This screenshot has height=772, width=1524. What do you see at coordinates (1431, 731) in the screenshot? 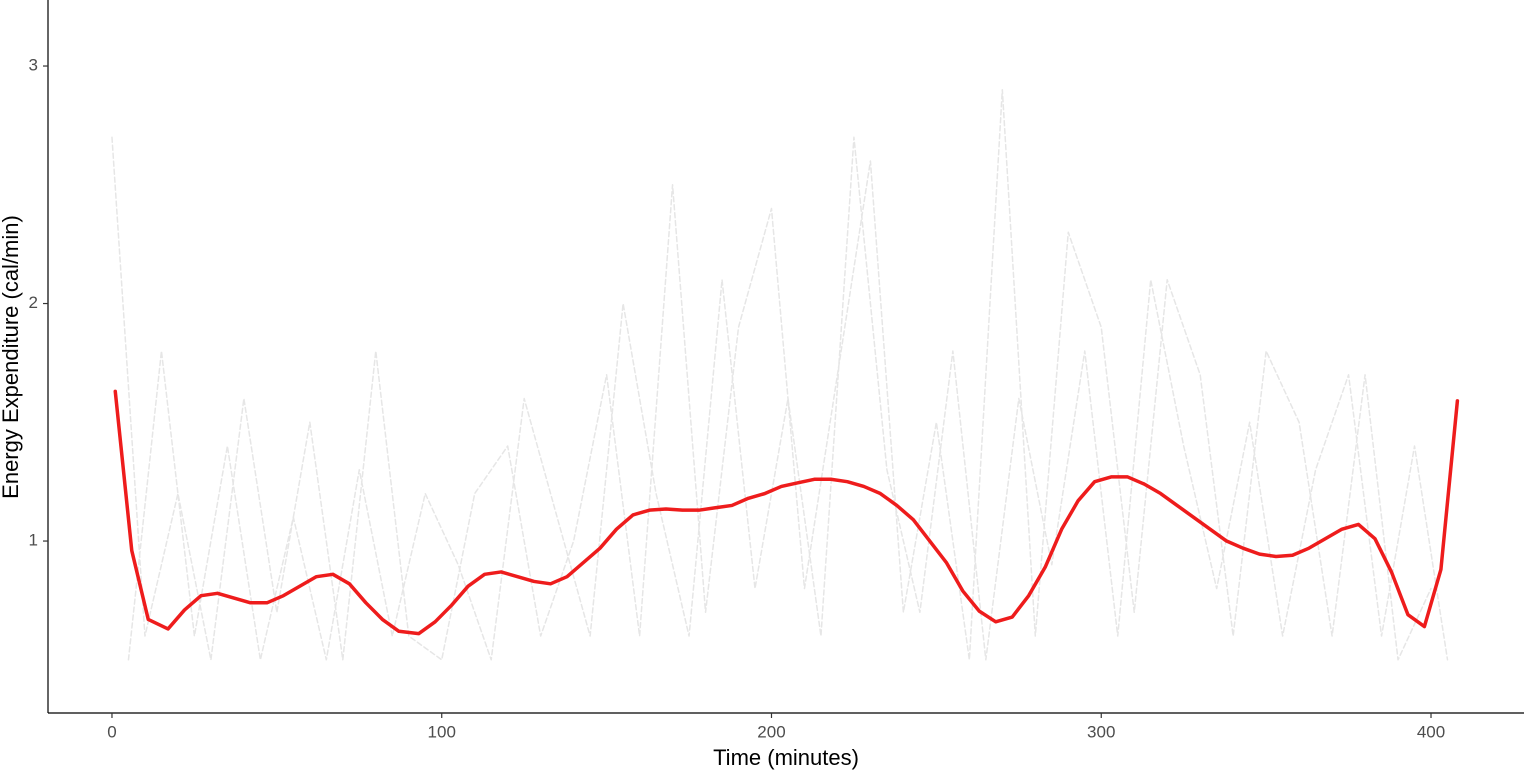
I see `x-tick-label: 400` at bounding box center [1431, 731].